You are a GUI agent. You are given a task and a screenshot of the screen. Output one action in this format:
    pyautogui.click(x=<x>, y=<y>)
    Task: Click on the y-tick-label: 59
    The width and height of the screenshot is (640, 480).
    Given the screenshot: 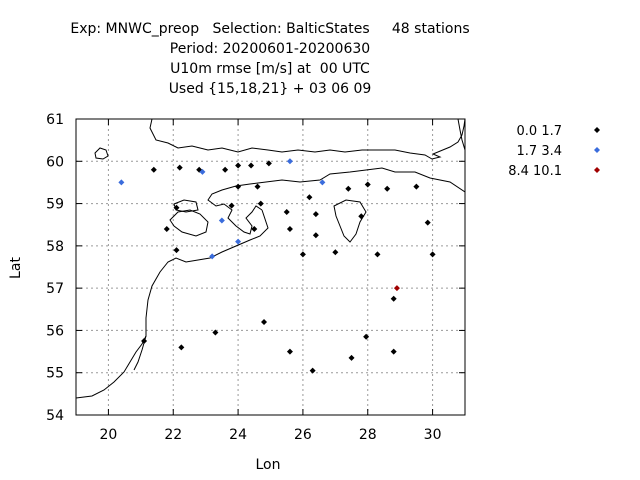 What is the action you would take?
    pyautogui.click(x=55, y=205)
    